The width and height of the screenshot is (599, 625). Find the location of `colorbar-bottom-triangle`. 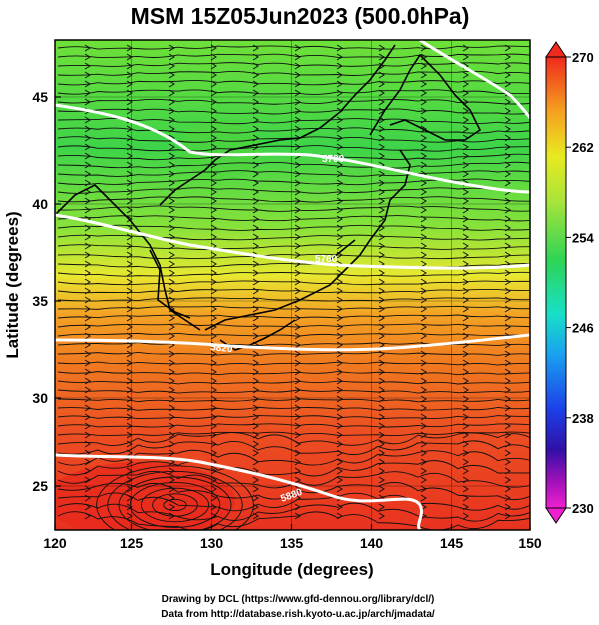

colorbar-bottom-triangle is located at coordinates (556, 515).